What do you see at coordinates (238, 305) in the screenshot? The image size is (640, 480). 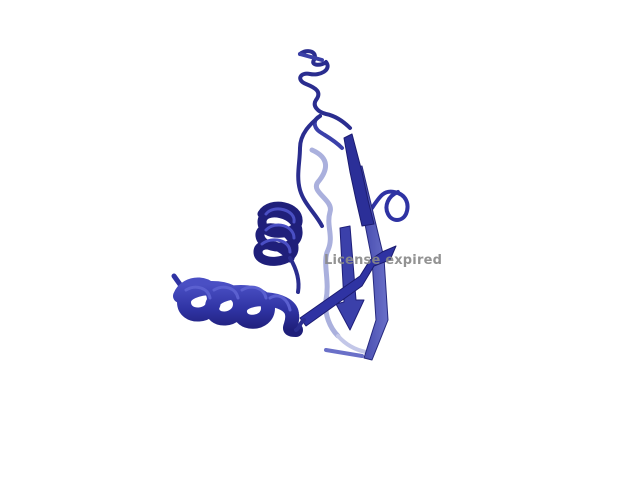 I see `helix-lower` at bounding box center [238, 305].